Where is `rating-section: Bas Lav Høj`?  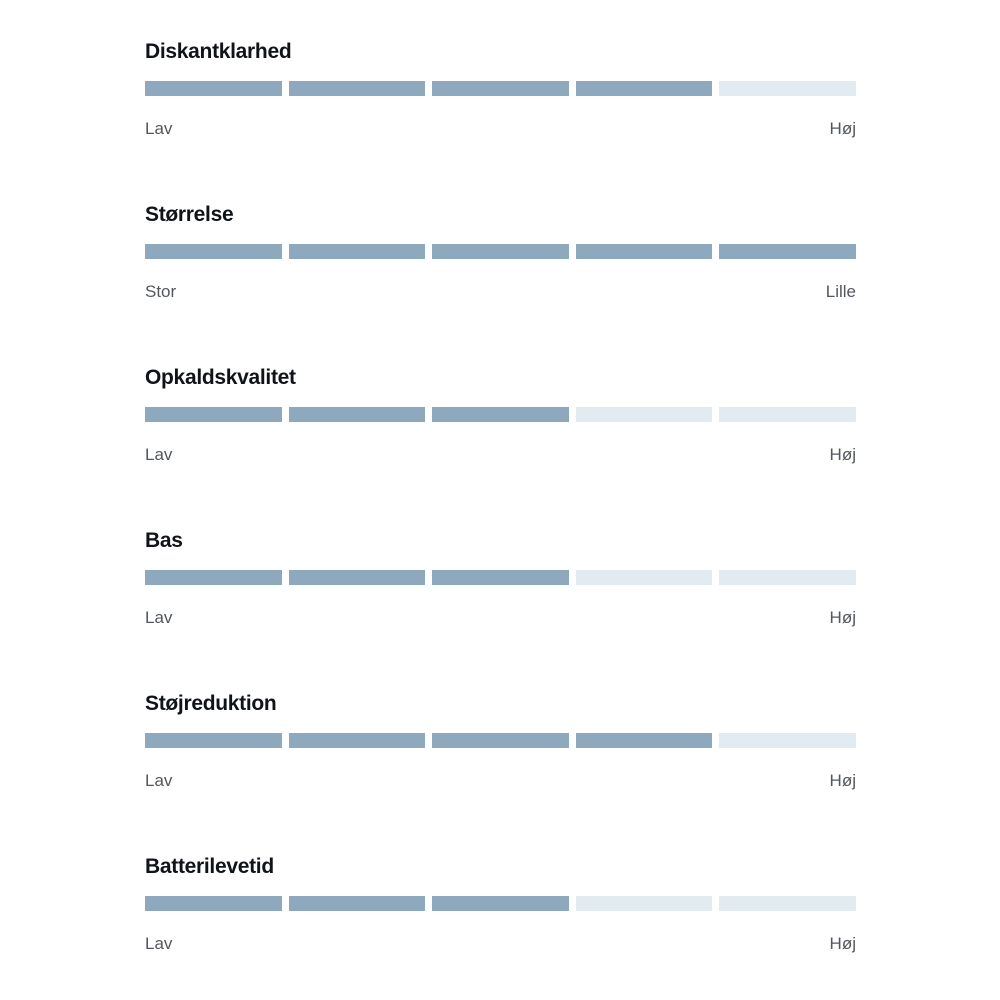
rating-section: Bas Lav Høj is located at coordinates (500, 579).